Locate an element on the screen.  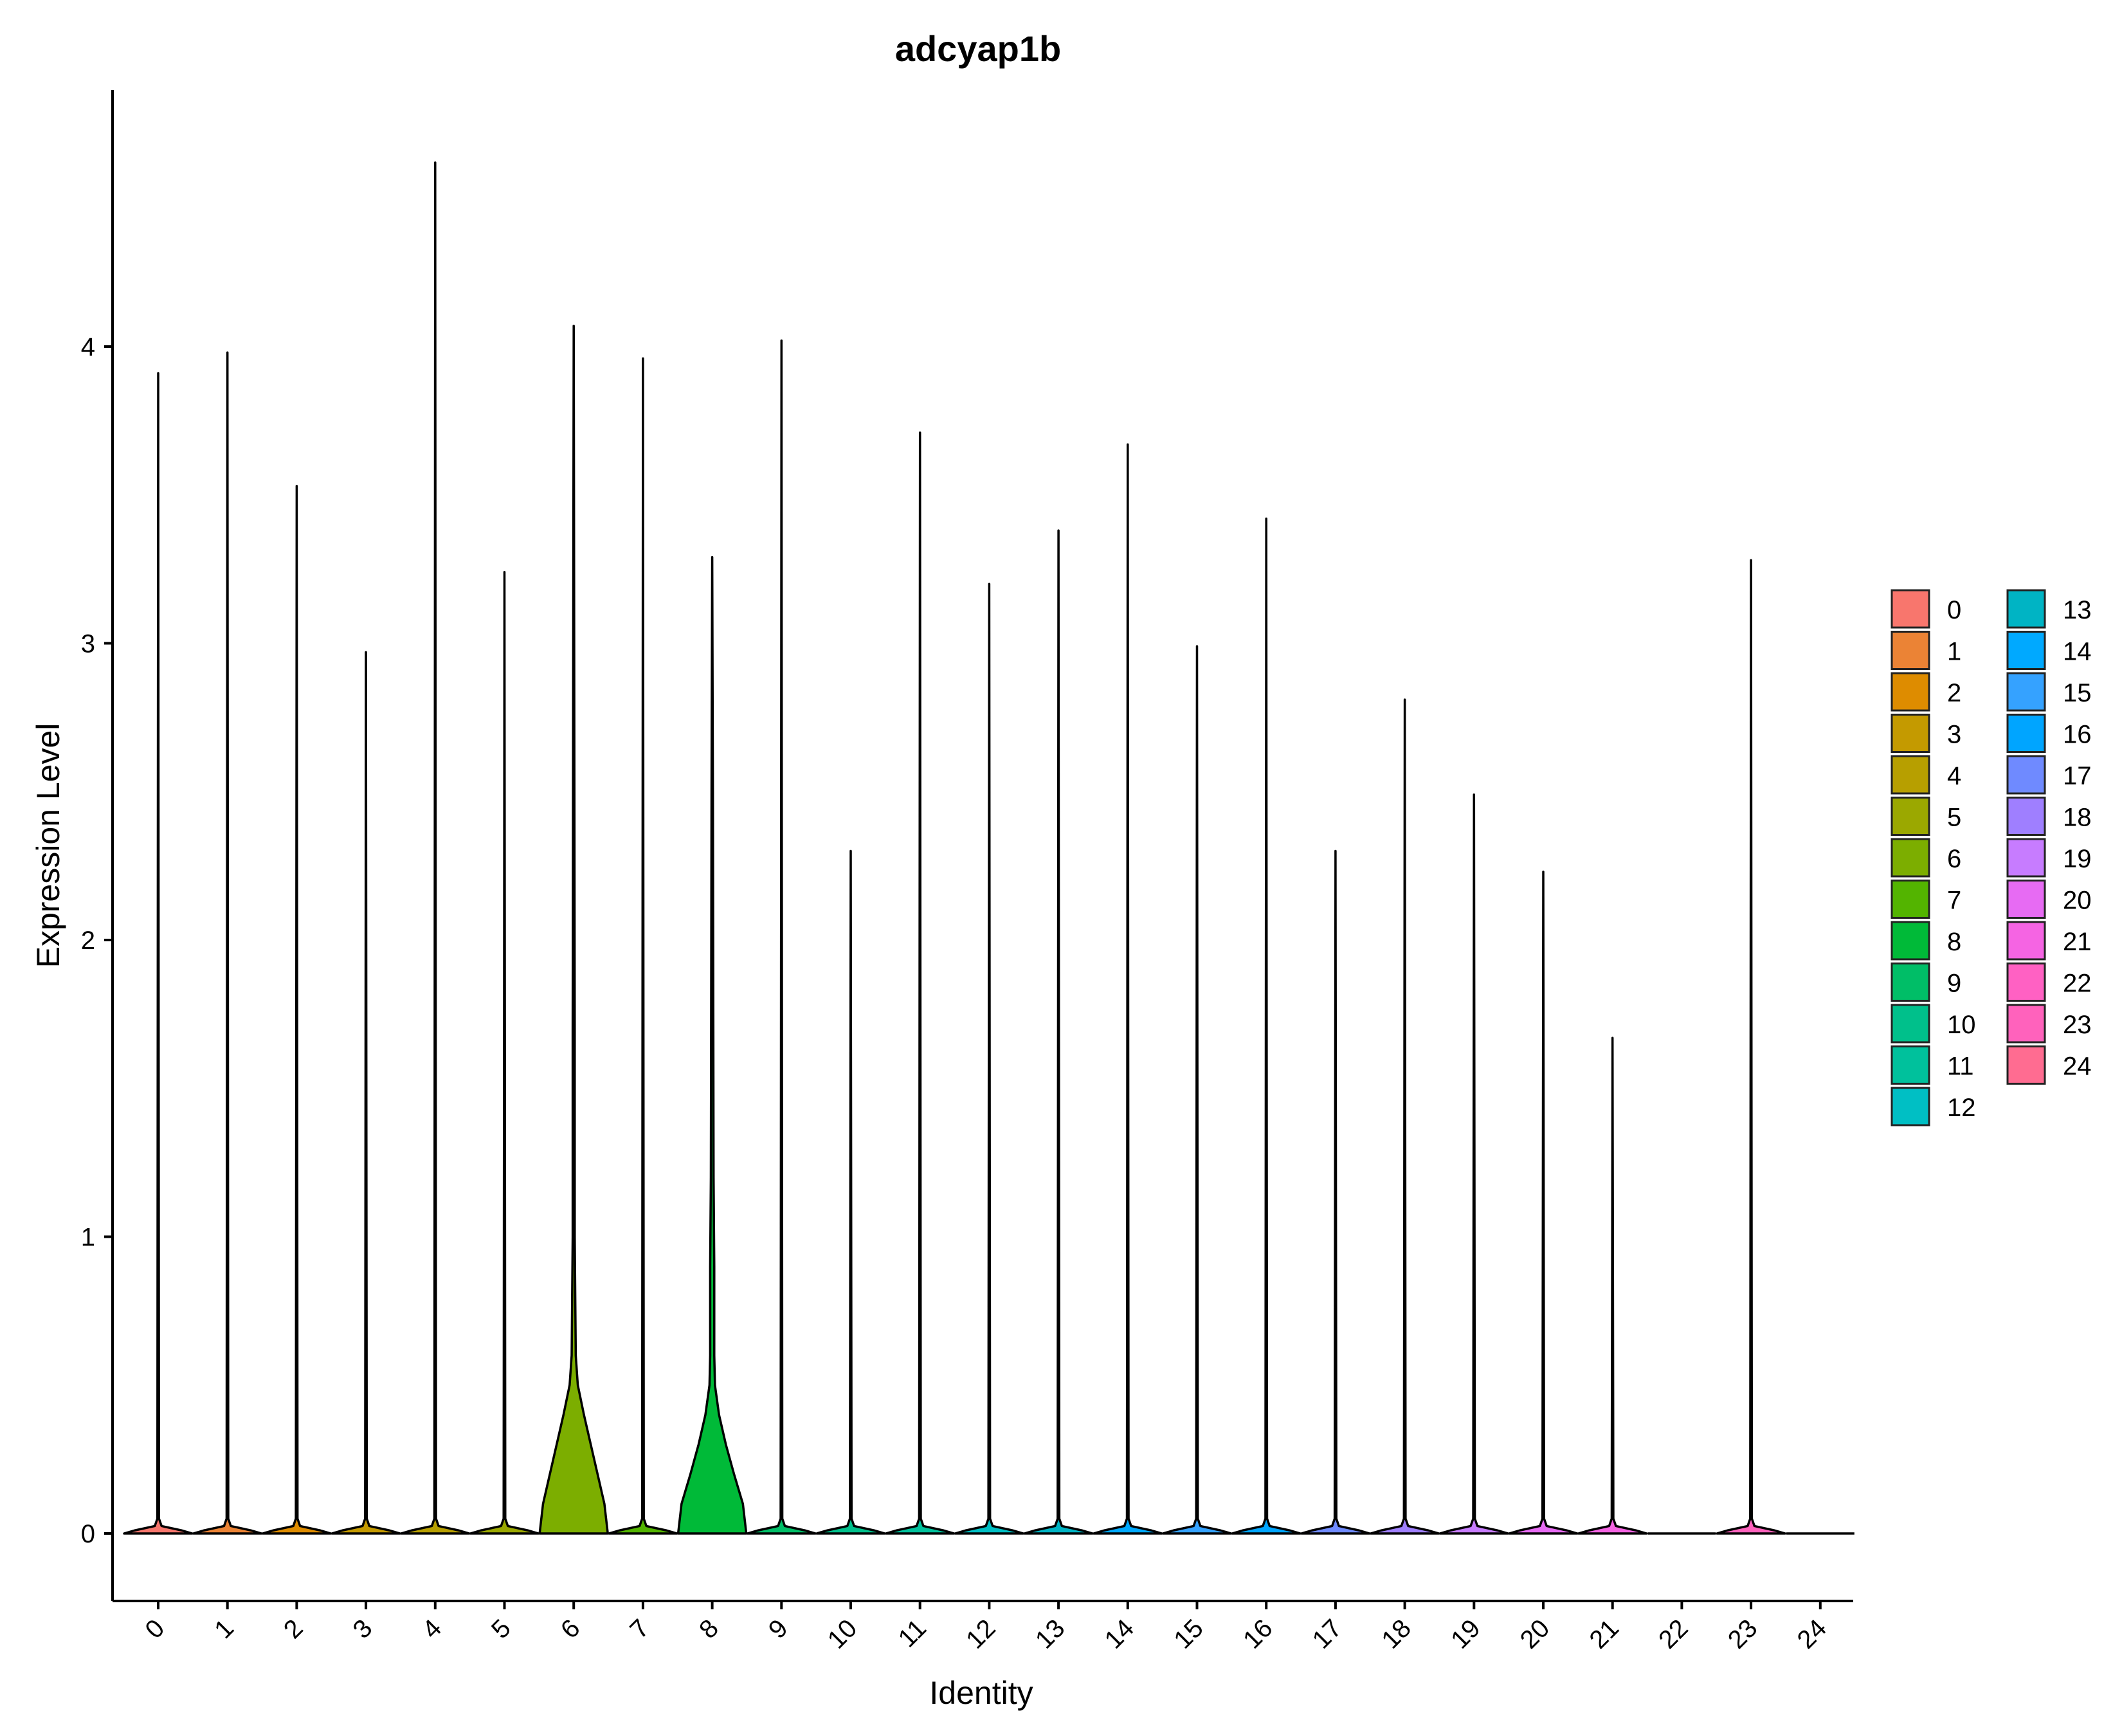
legend-label-19: 19 is located at coordinates (2077, 859).